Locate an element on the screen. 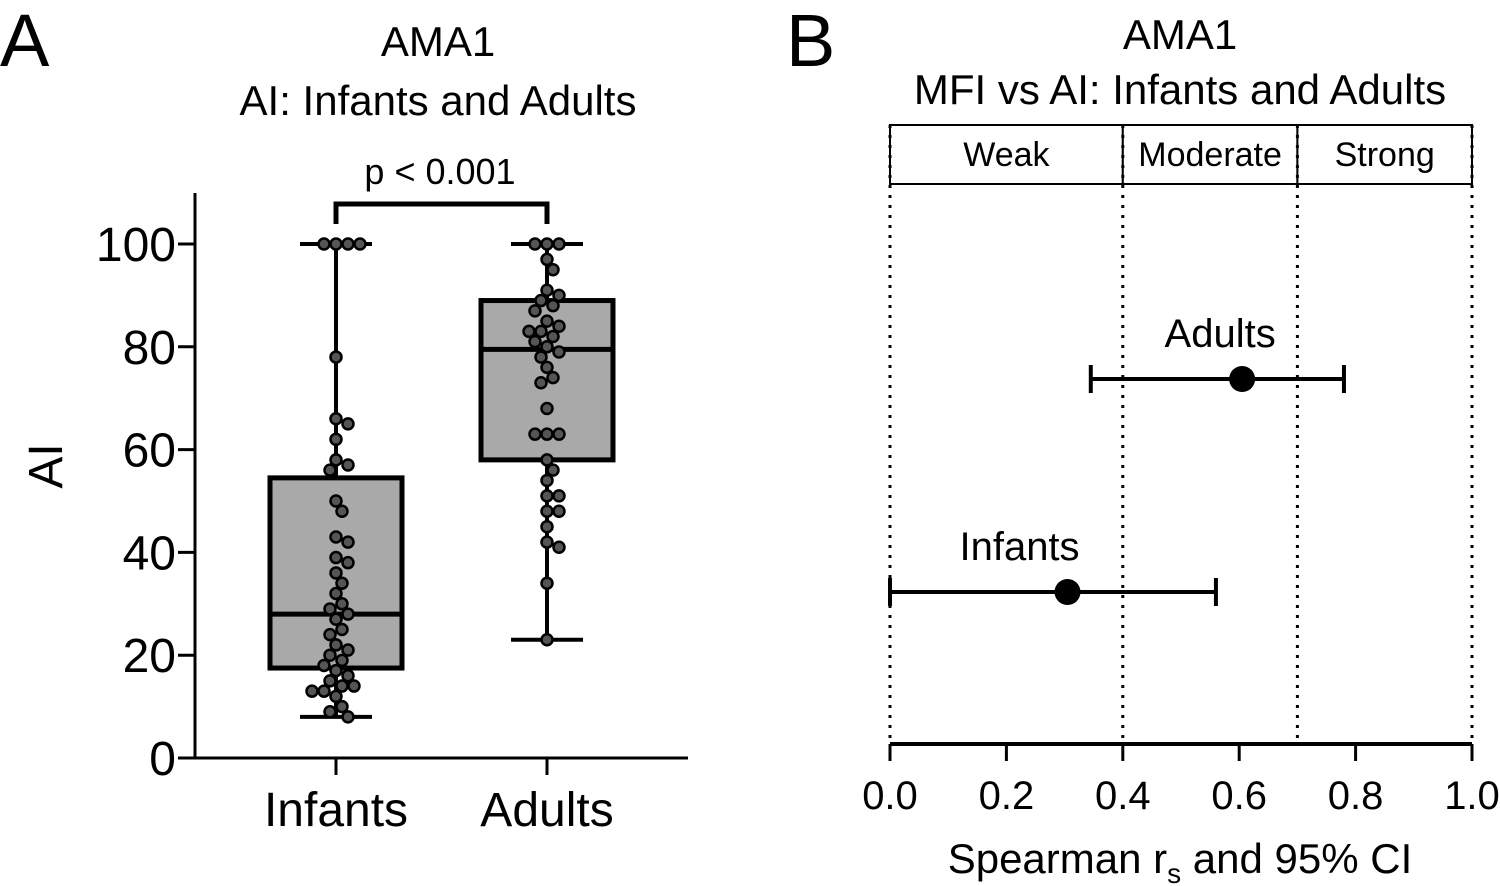 This screenshot has width=1500, height=886. row-label: Infants is located at coordinates (1019, 547).